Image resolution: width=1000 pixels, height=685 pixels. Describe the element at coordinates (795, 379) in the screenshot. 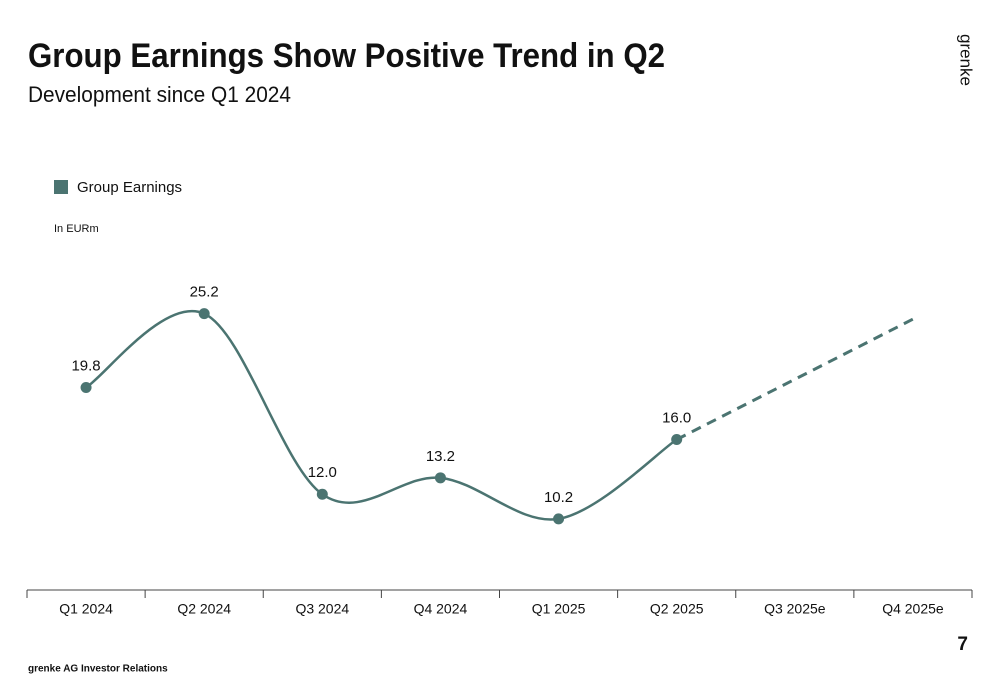

I see `trend-line` at that location.